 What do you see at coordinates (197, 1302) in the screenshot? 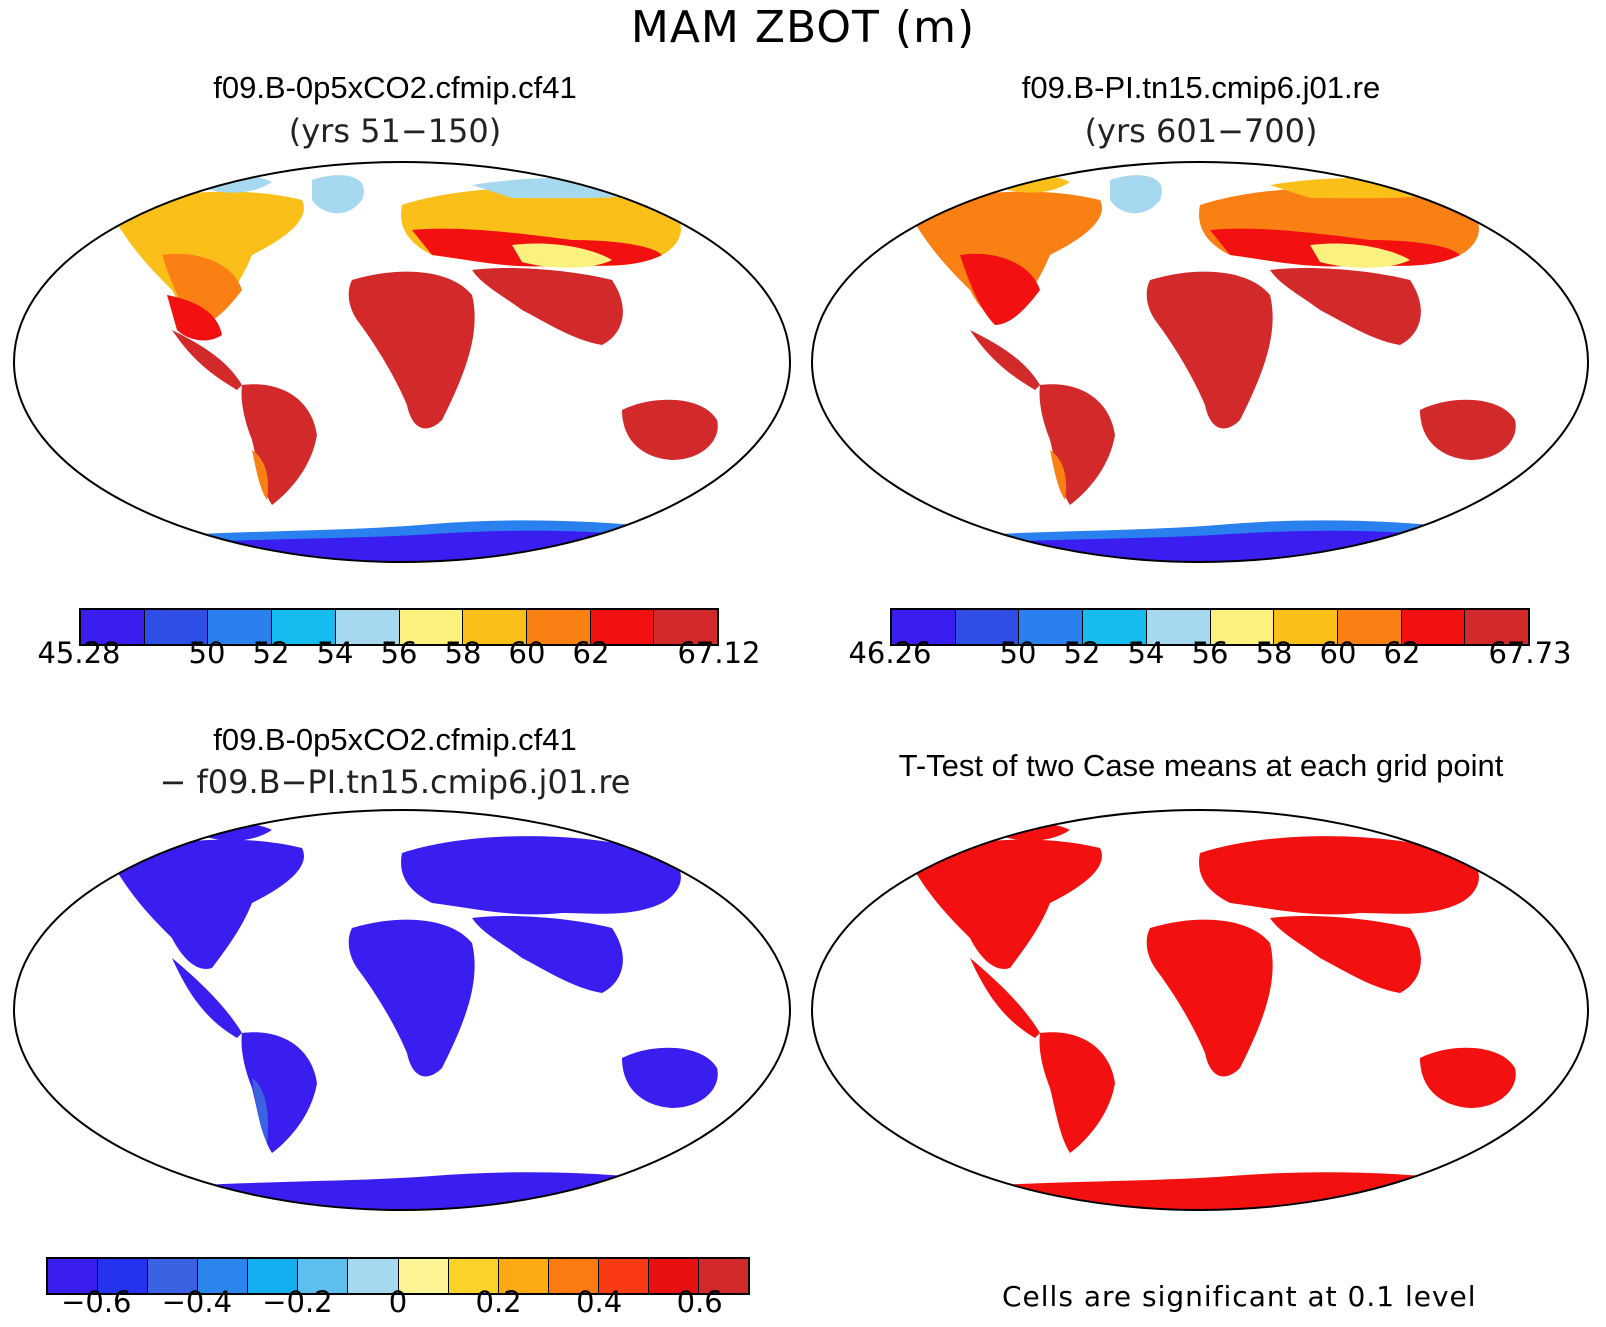
I see `colorbar-tick-label: −0.4` at bounding box center [197, 1302].